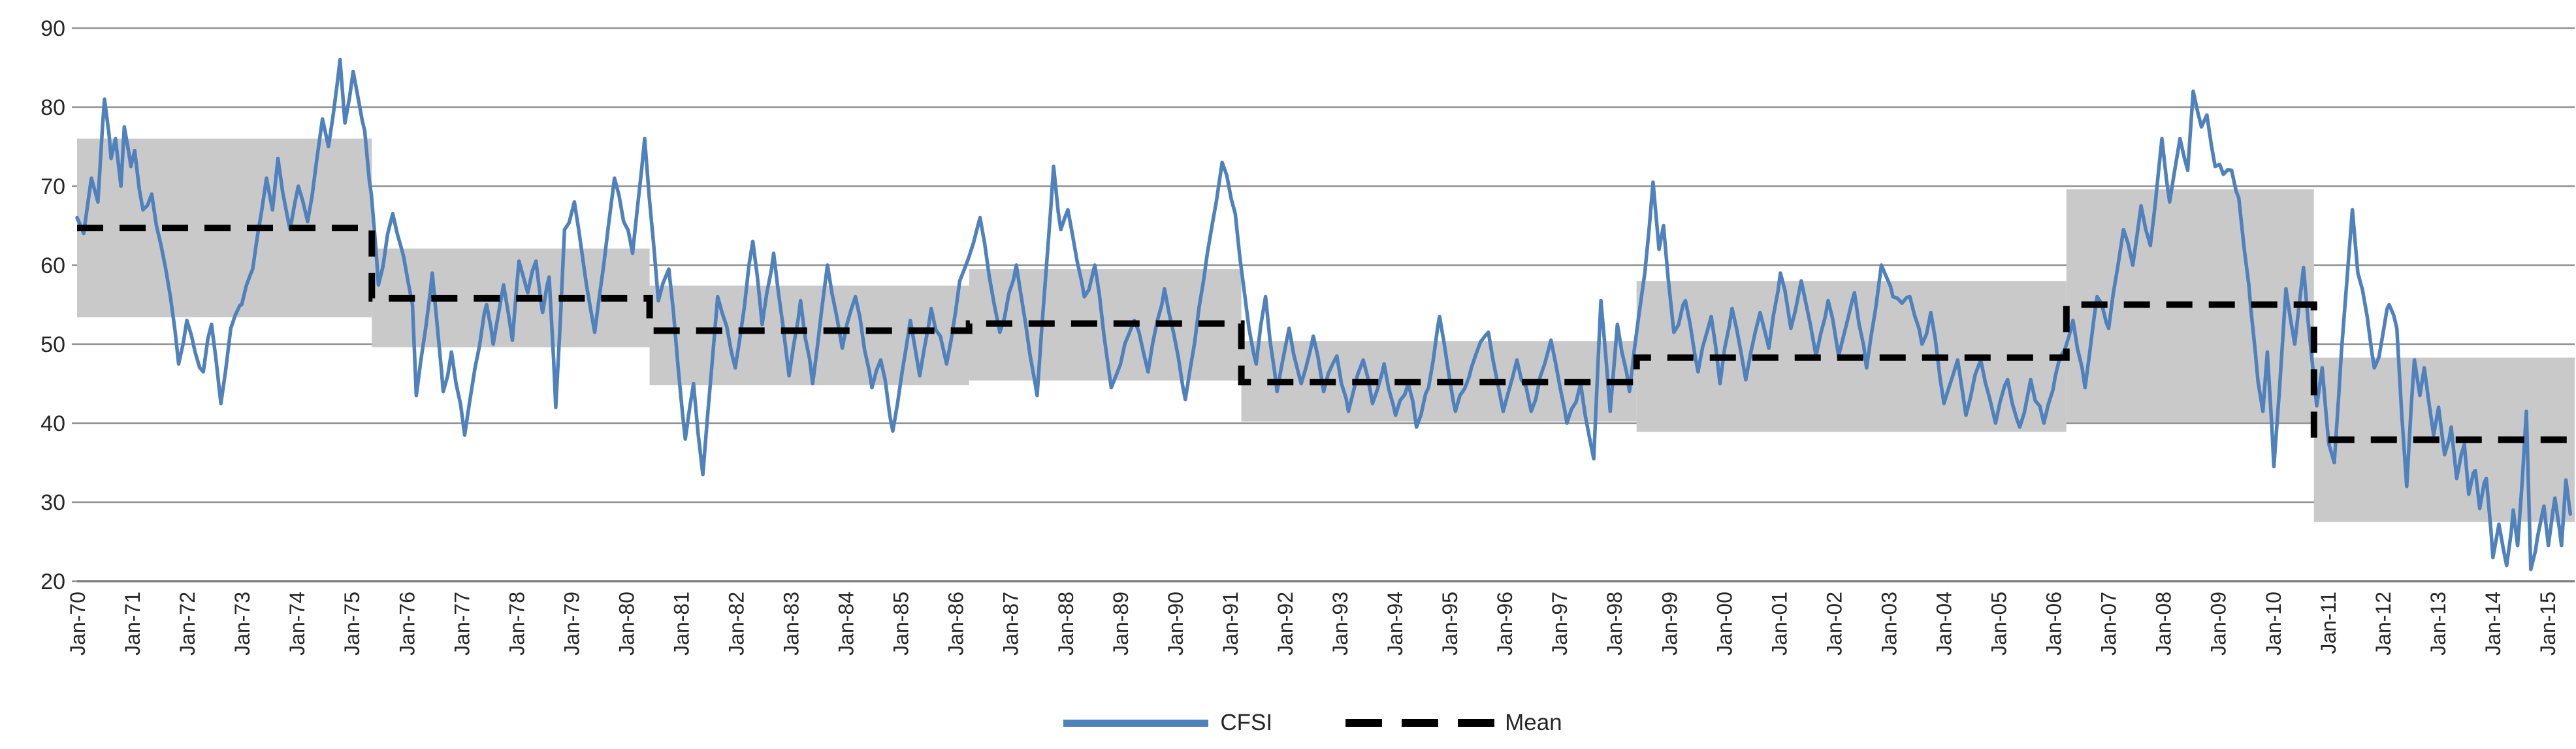 The width and height of the screenshot is (2576, 749). What do you see at coordinates (1285, 624) in the screenshot?
I see `x-axis-tick-label: Jan-92` at bounding box center [1285, 624].